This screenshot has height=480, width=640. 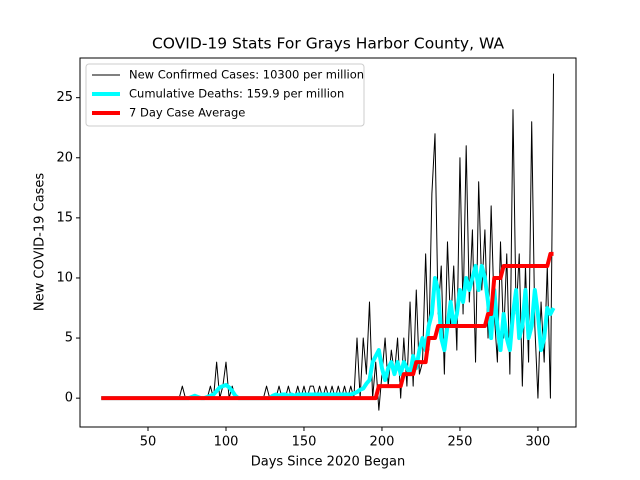 What do you see at coordinates (40, 242) in the screenshot?
I see `y-axis-label: New COVID-19 Cases` at bounding box center [40, 242].